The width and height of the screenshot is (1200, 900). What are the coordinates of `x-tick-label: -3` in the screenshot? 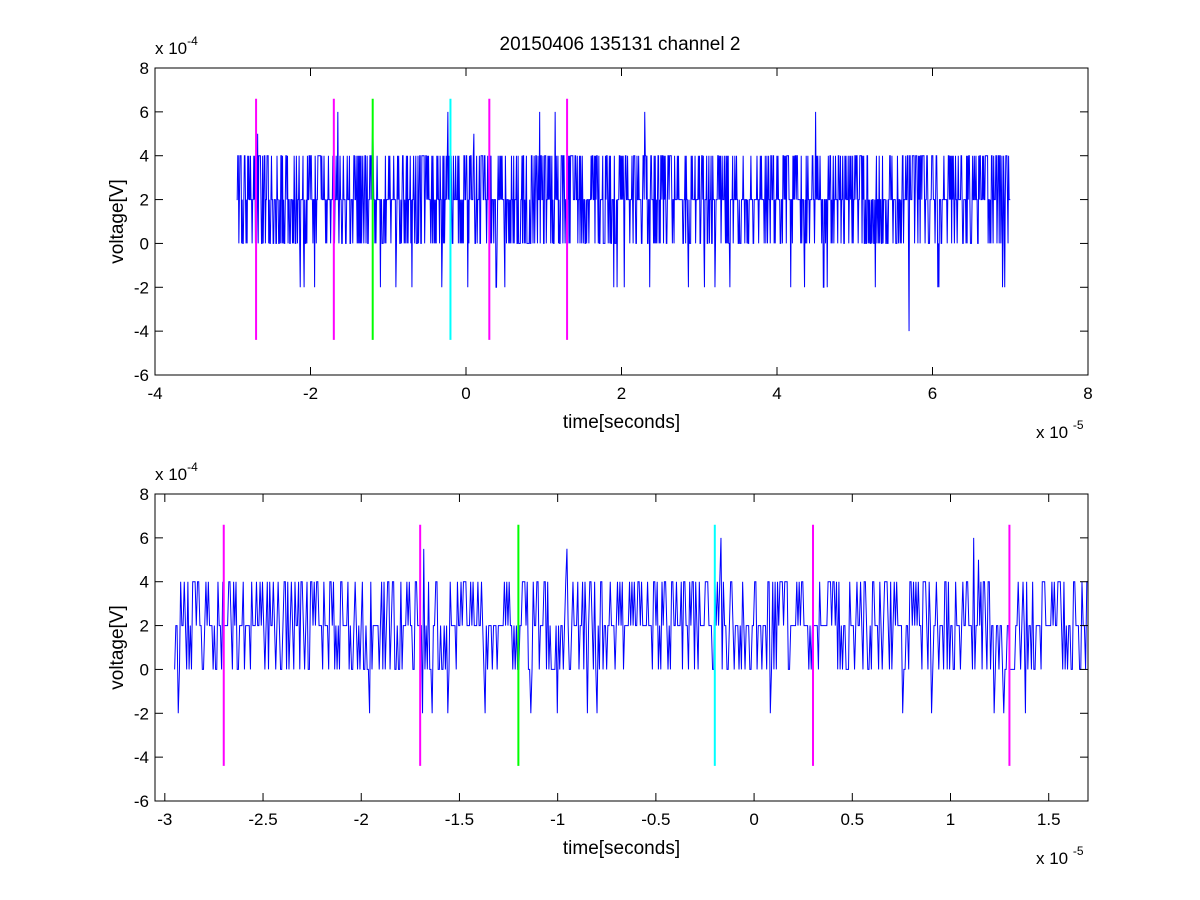 It's located at (164, 819).